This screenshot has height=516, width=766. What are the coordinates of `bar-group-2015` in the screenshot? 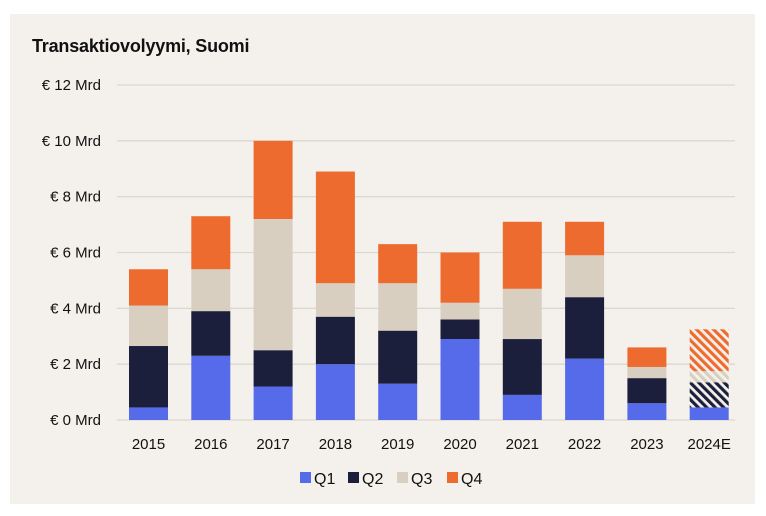 It's located at (148, 344).